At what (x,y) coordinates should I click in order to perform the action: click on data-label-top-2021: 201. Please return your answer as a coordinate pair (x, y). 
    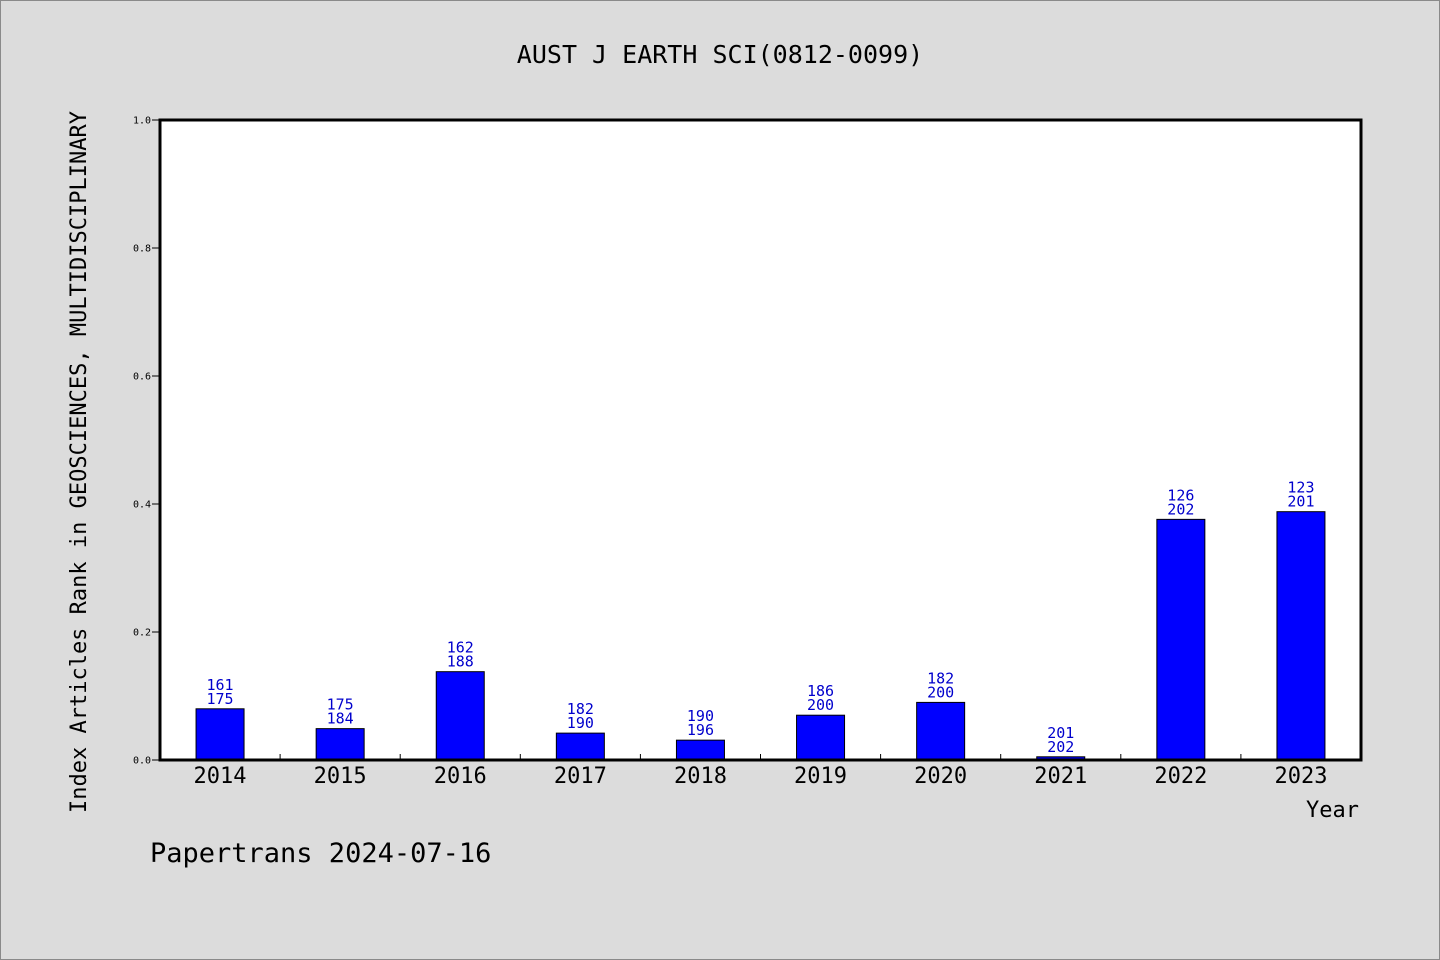
    Looking at the image, I should click on (1060, 733).